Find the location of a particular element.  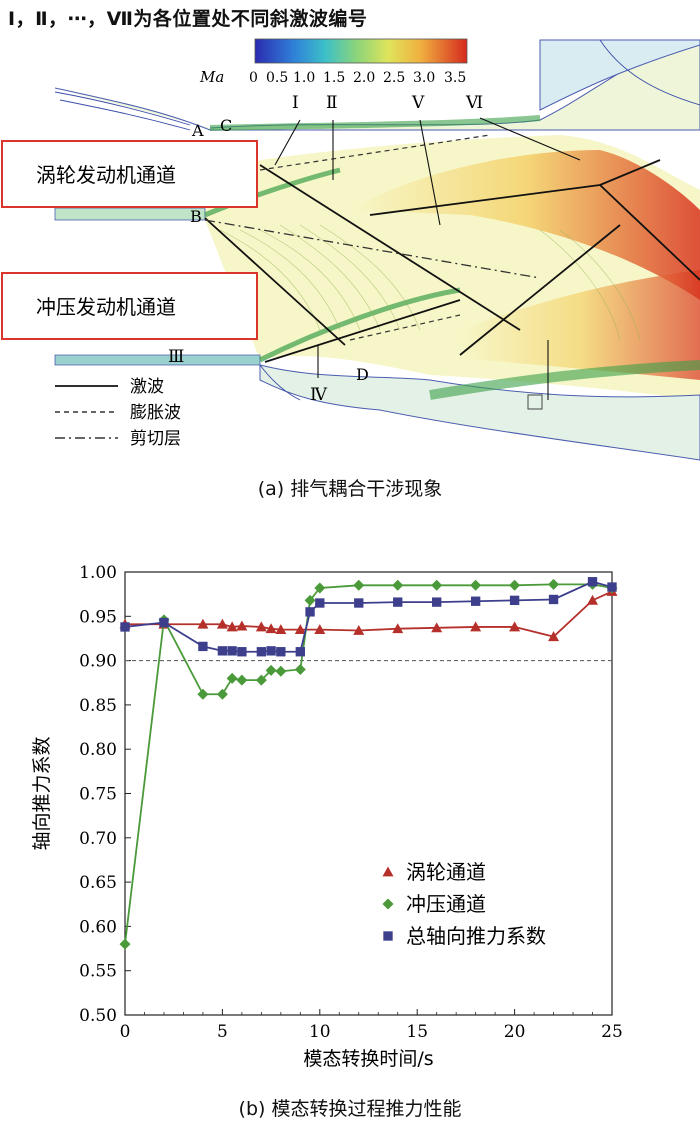

ram-channel-label: 冲压发动机通道 is located at coordinates (106, 307).